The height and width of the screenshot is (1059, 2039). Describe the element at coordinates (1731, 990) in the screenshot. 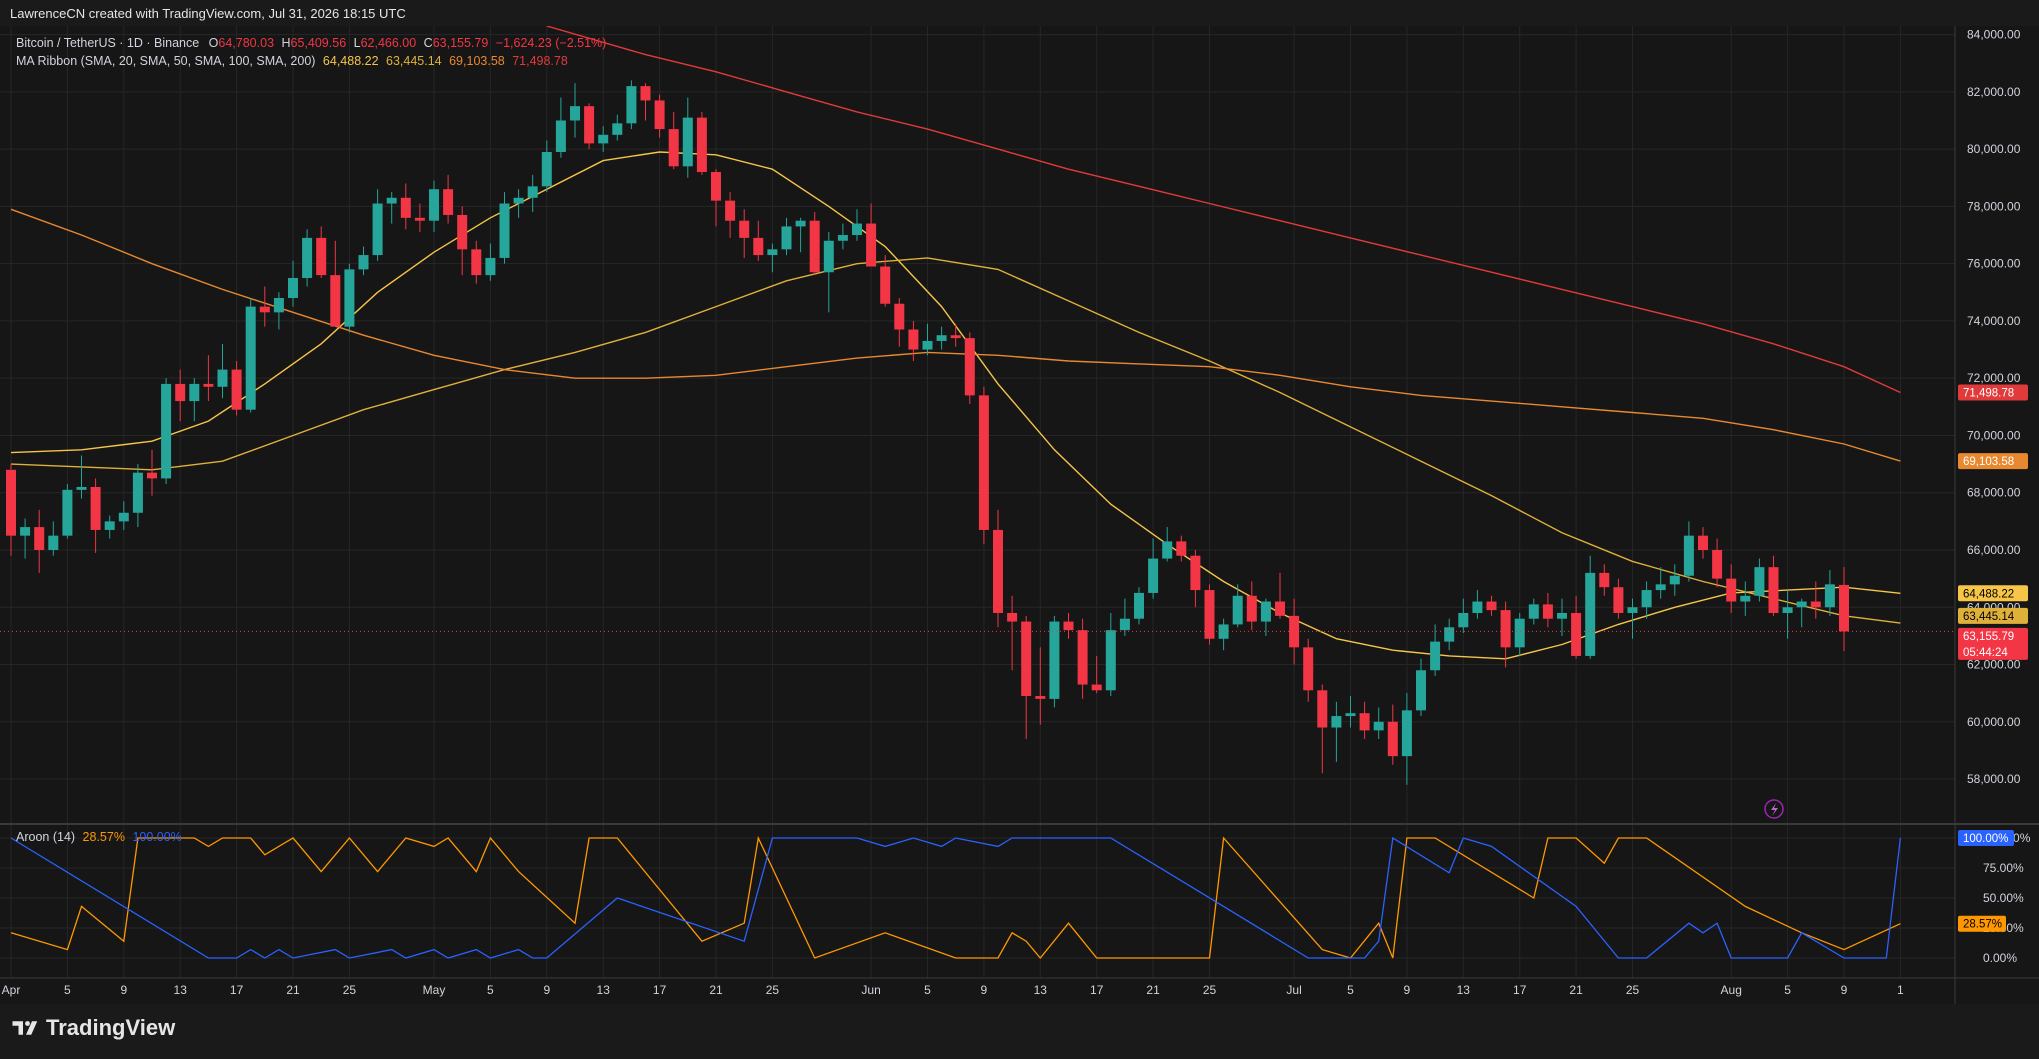

I see `time-tick-label: Aug` at that location.